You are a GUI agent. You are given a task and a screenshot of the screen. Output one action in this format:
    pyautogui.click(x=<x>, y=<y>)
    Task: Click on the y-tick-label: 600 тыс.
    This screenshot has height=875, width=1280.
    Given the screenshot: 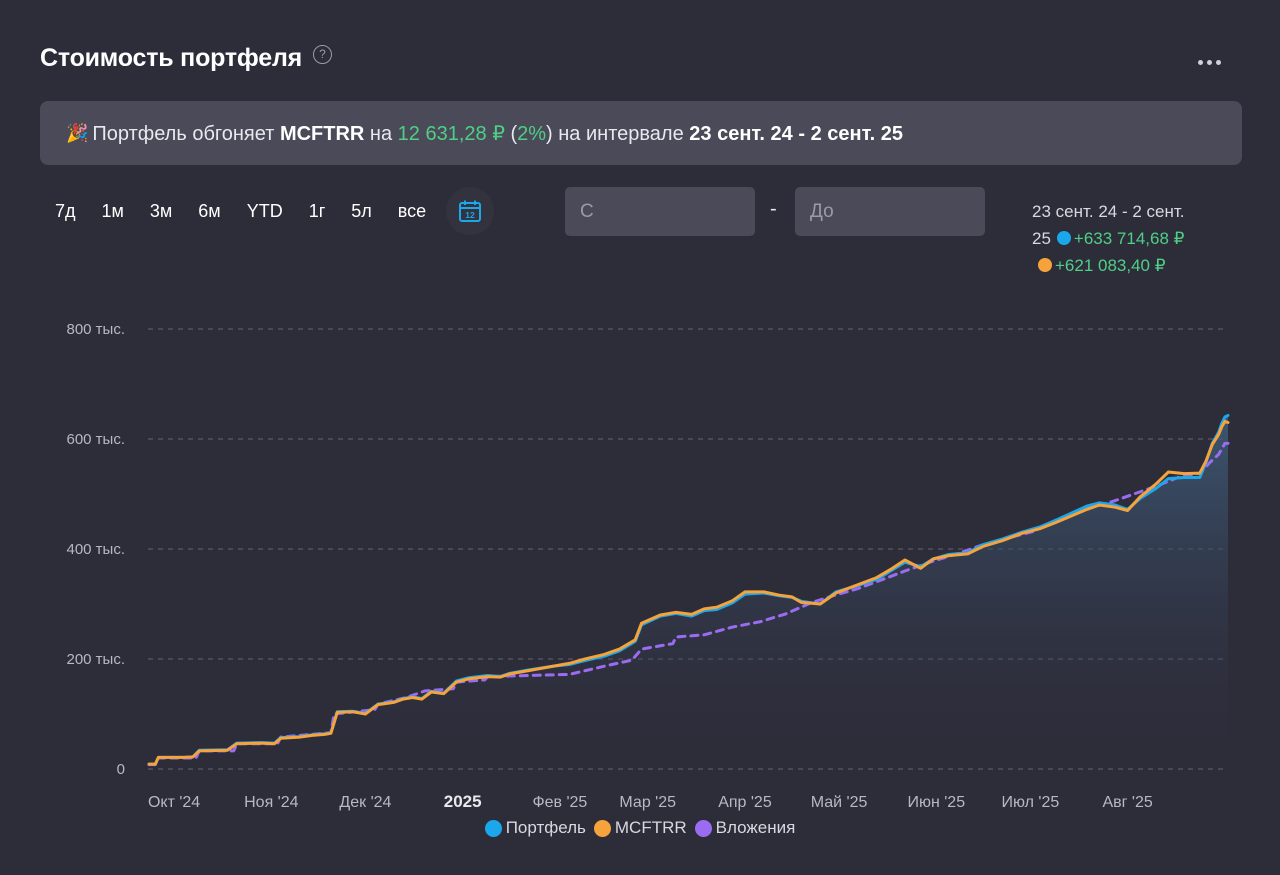 What is the action you would take?
    pyautogui.click(x=95, y=439)
    